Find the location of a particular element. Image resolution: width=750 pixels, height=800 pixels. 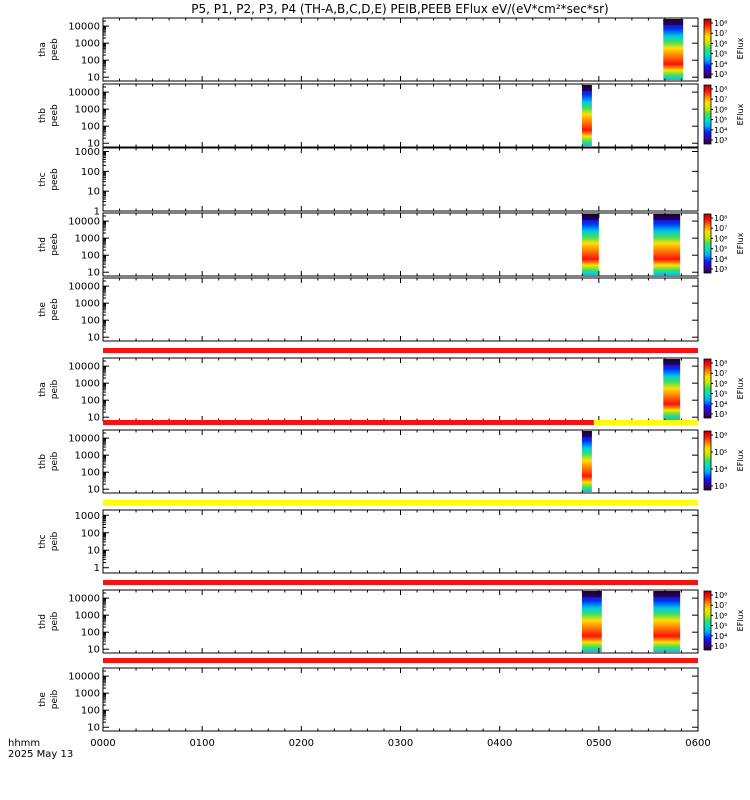

panel-label-tha-peeb-type: peeb is located at coordinates (55, 49).